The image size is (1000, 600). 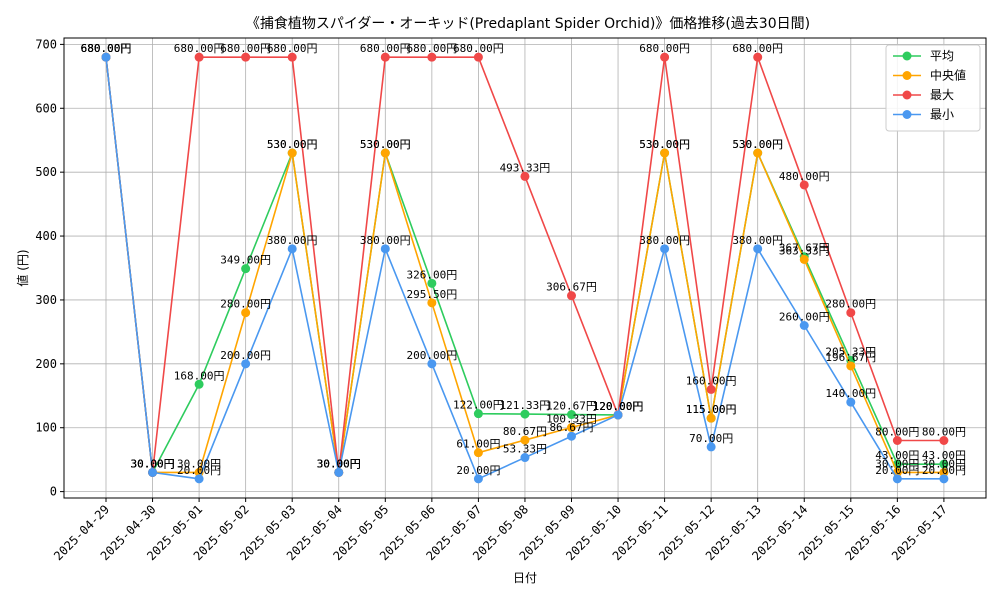 I want to click on data-label: 86.67円, so click(x=571, y=427).